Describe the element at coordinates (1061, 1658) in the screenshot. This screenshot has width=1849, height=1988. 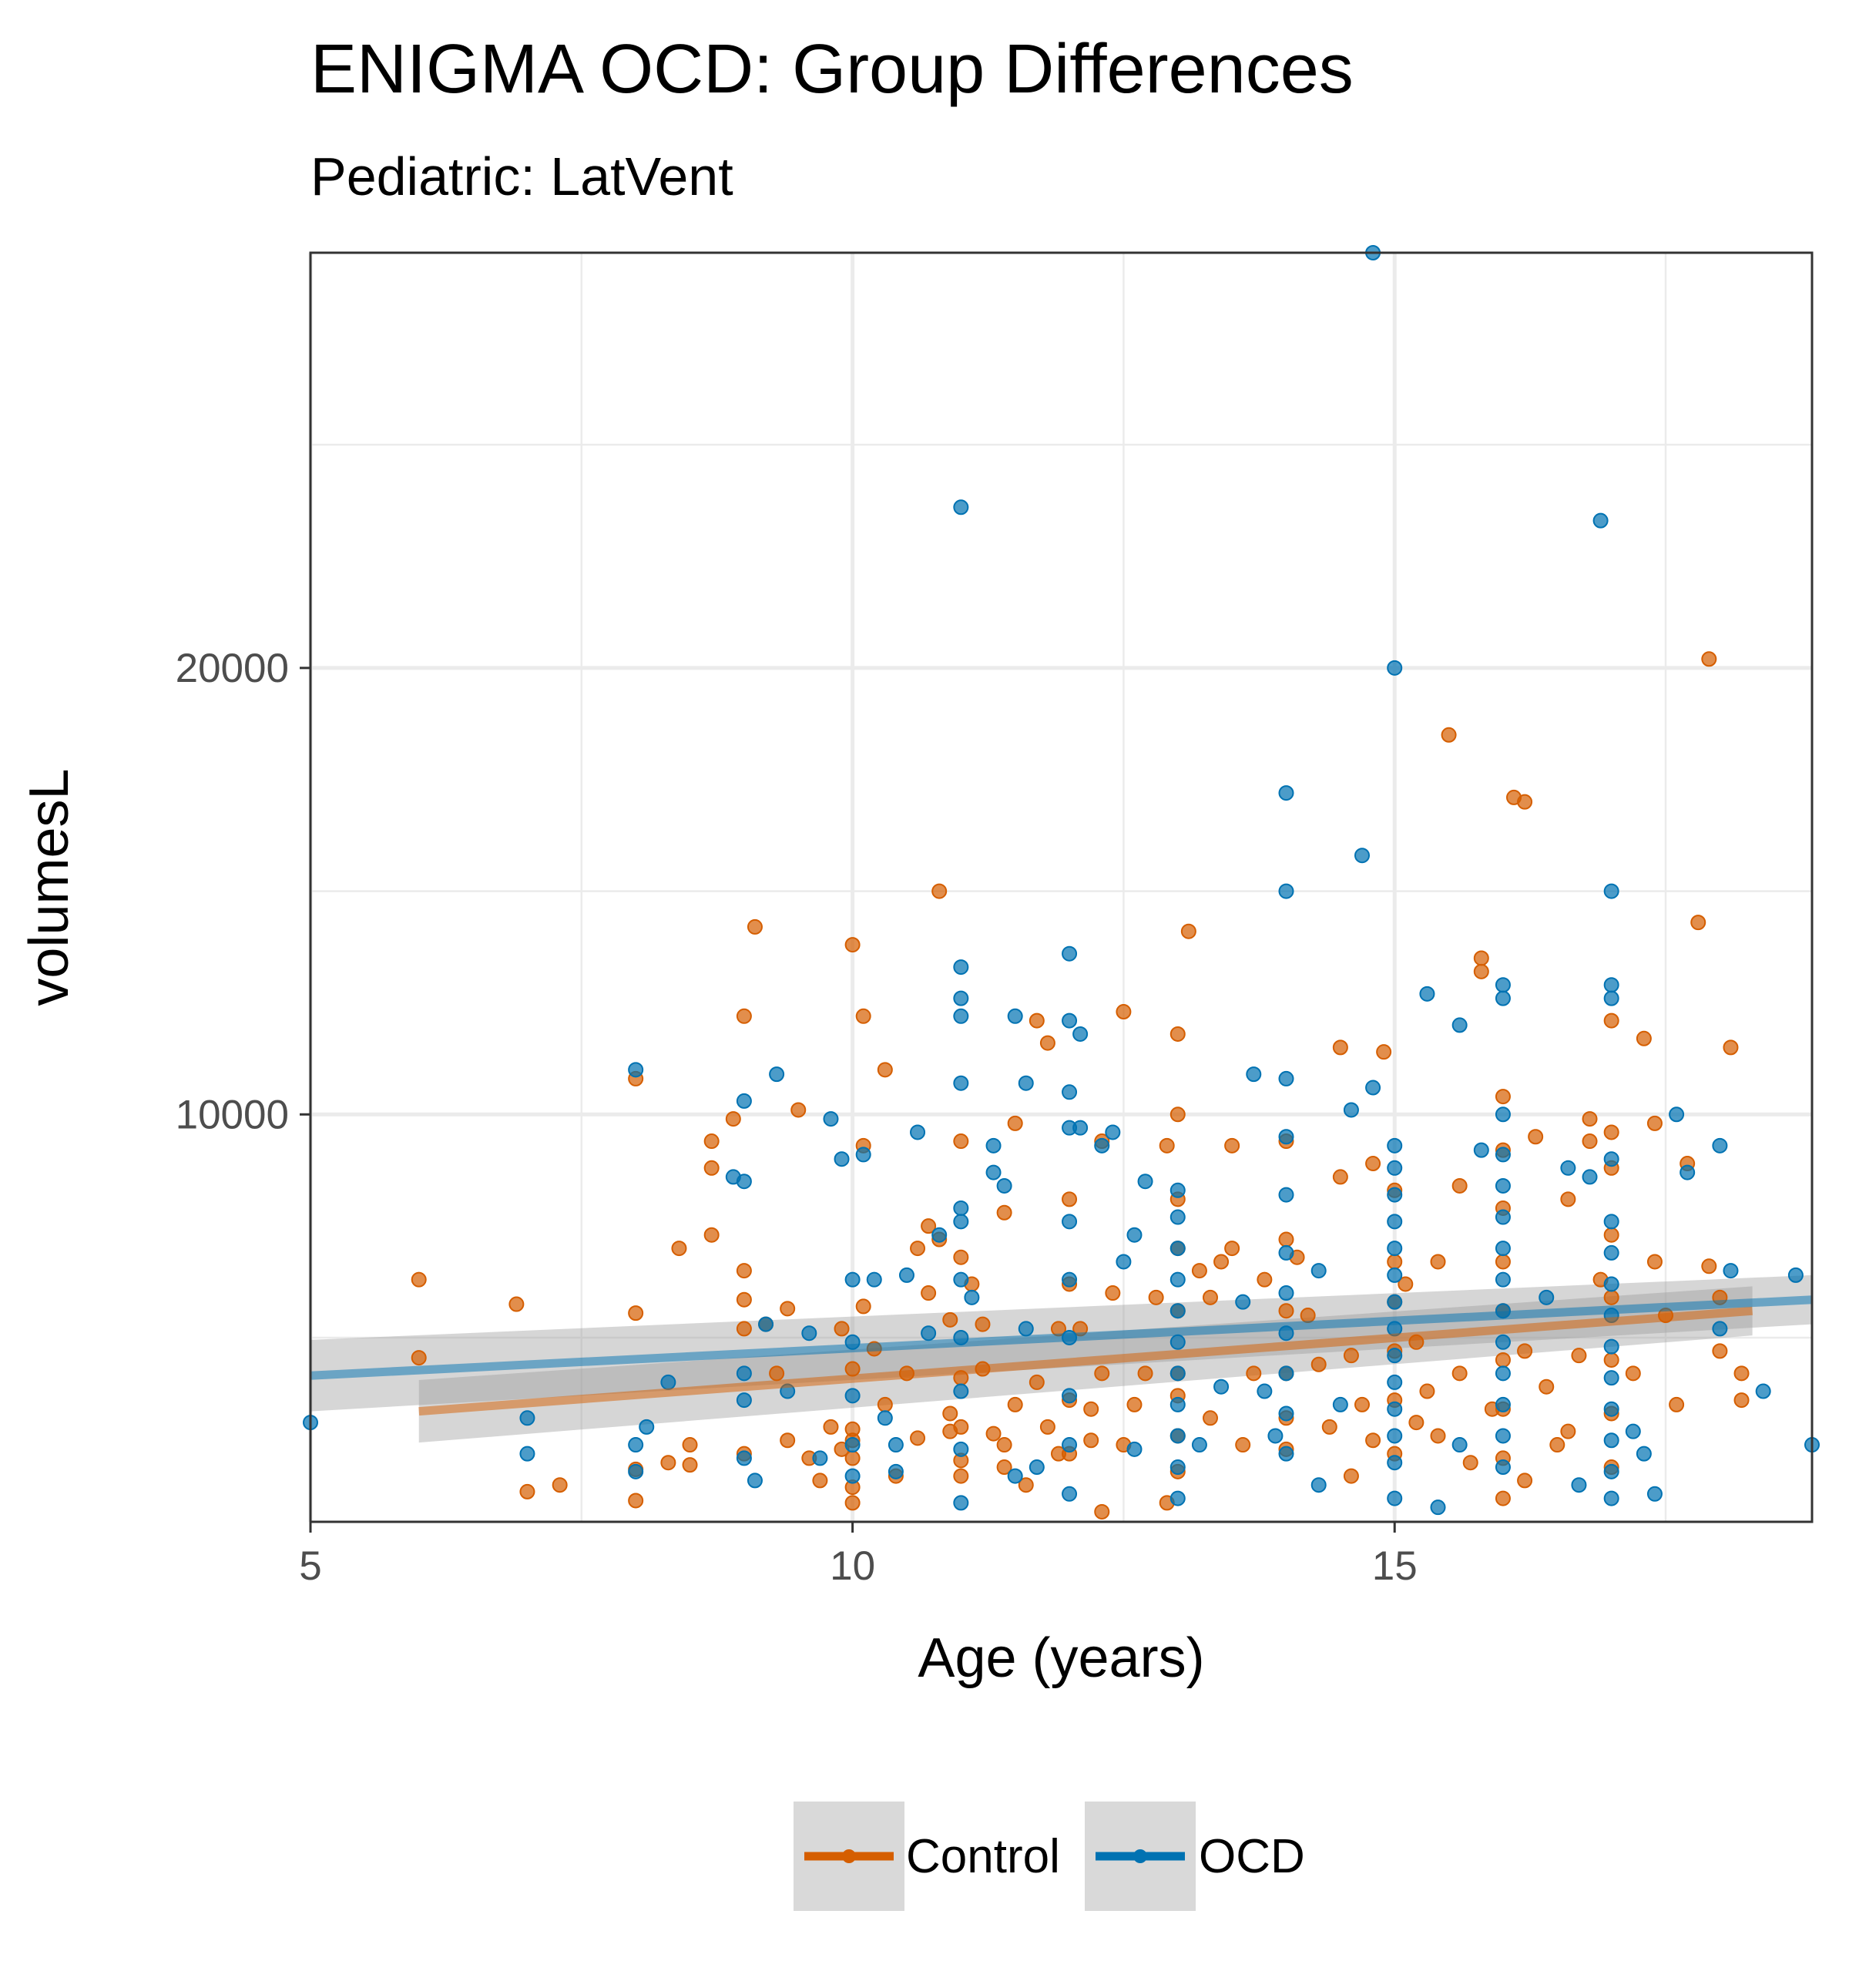
I see `x-axis-title: Age (years)` at that location.